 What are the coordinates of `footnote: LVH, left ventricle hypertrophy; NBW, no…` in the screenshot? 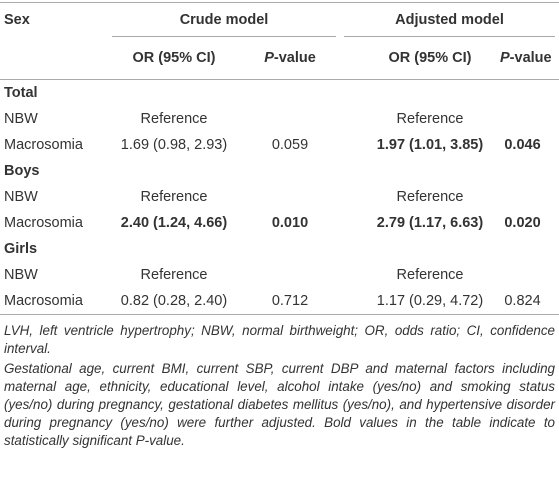 It's located at (279, 339).